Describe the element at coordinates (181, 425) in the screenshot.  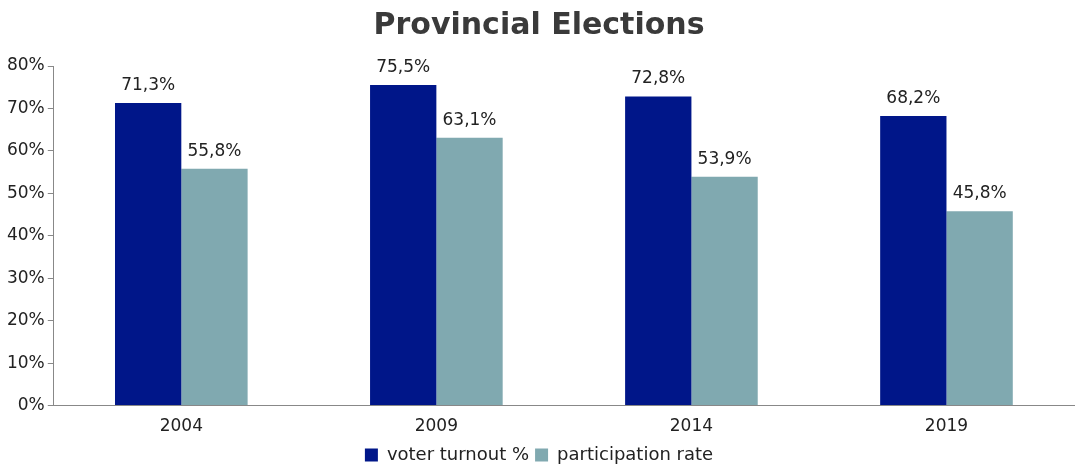
I see `x-tick-label: 2004` at that location.